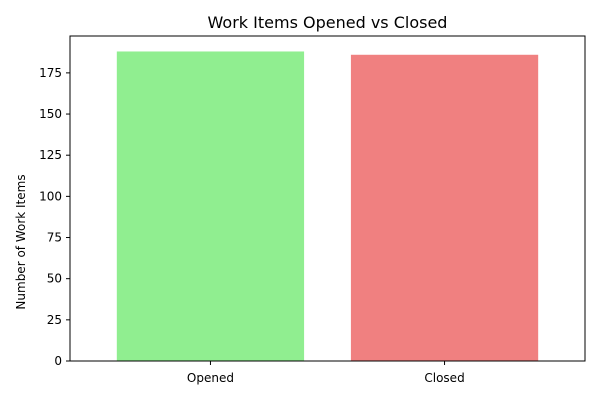  What do you see at coordinates (210, 378) in the screenshot?
I see `x-tick-label: Opened` at bounding box center [210, 378].